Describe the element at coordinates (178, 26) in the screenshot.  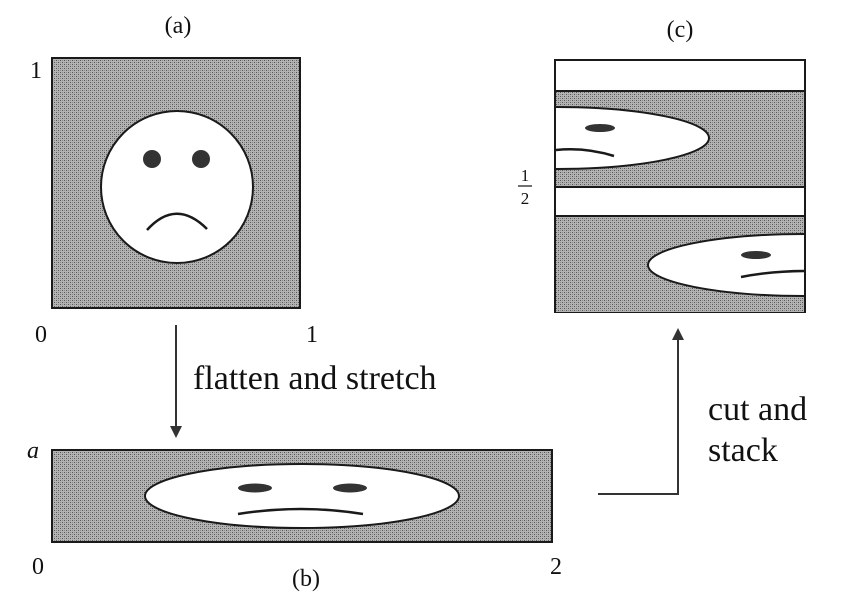
I see `panel-a-label: (a)` at that location.